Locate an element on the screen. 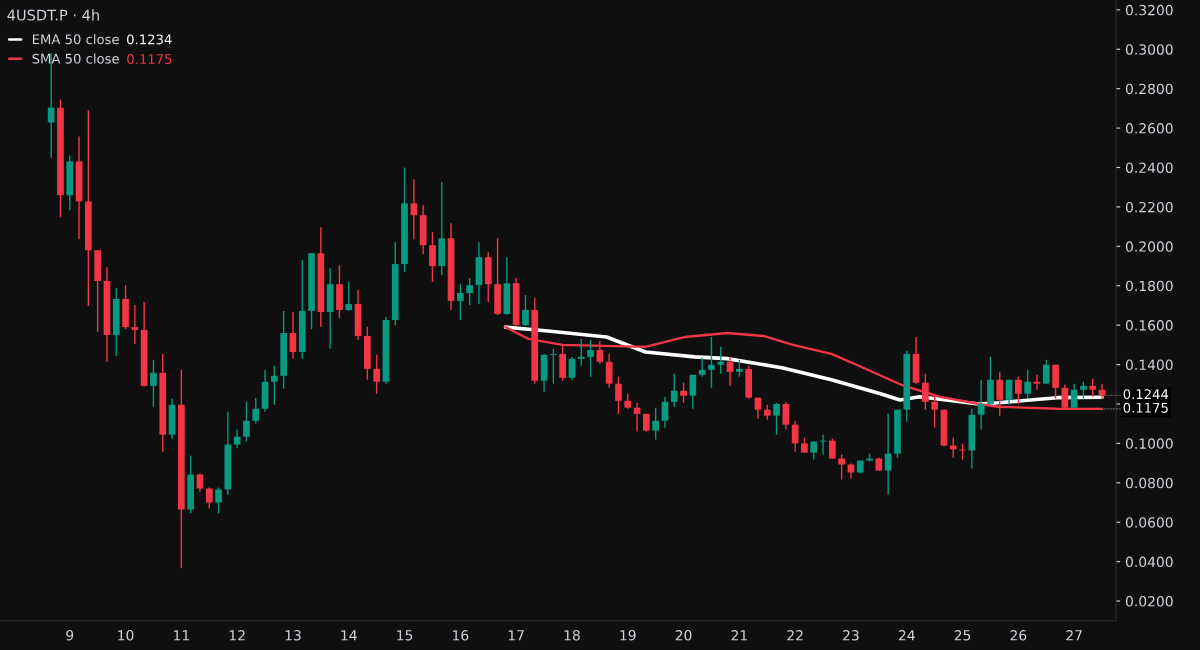  y-tick-label: 0.3200 is located at coordinates (1149, 10).